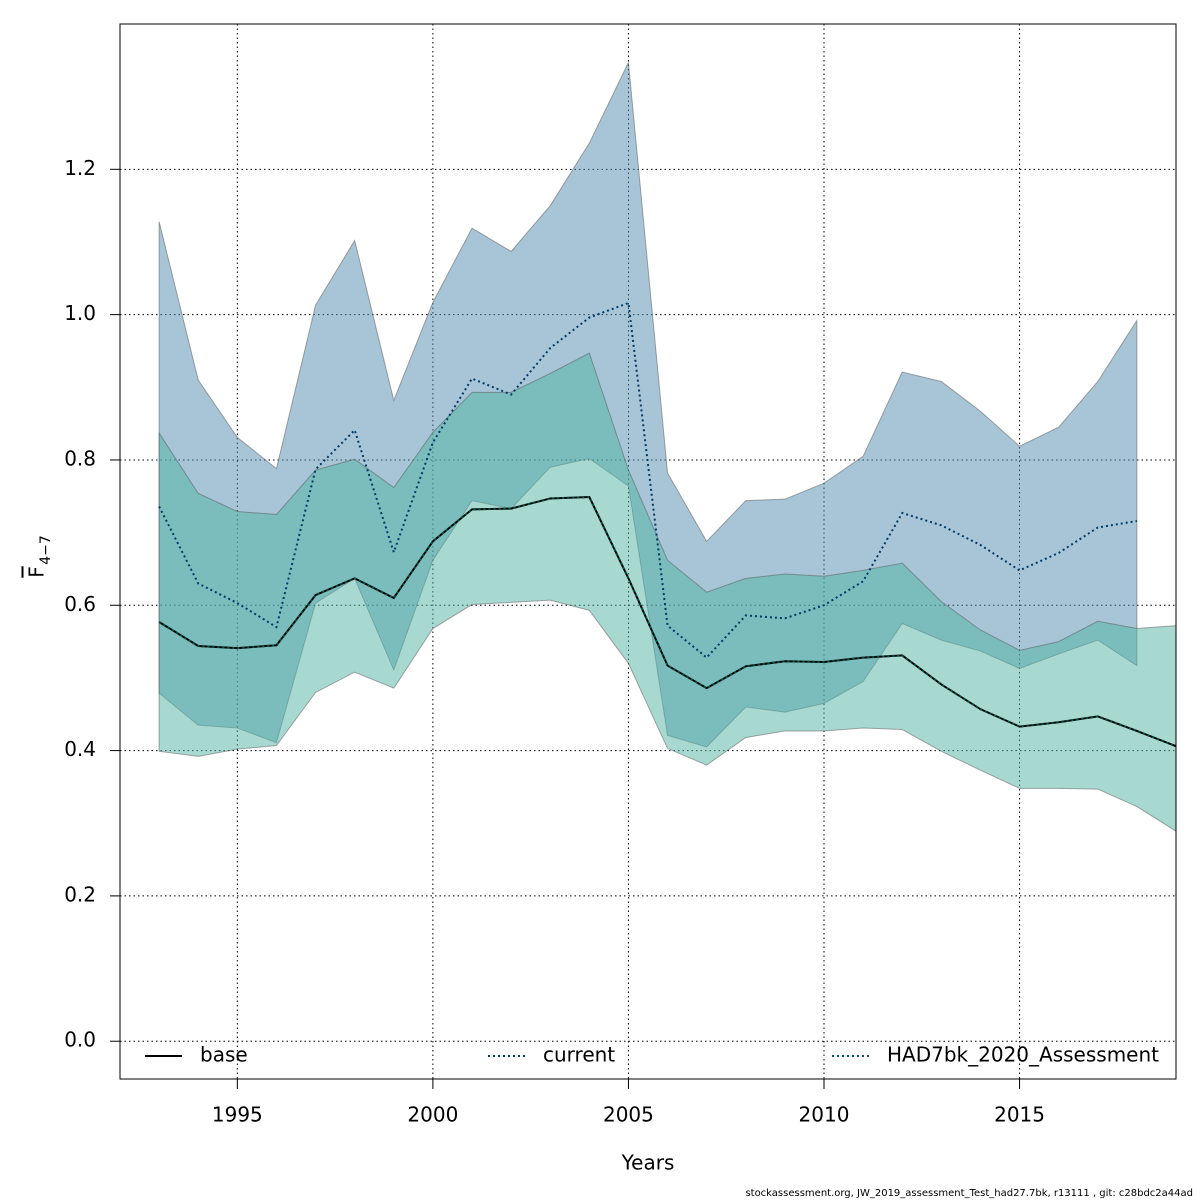 Image resolution: width=1200 pixels, height=1200 pixels. I want to click on y-tick-label: 0.2, so click(80, 894).